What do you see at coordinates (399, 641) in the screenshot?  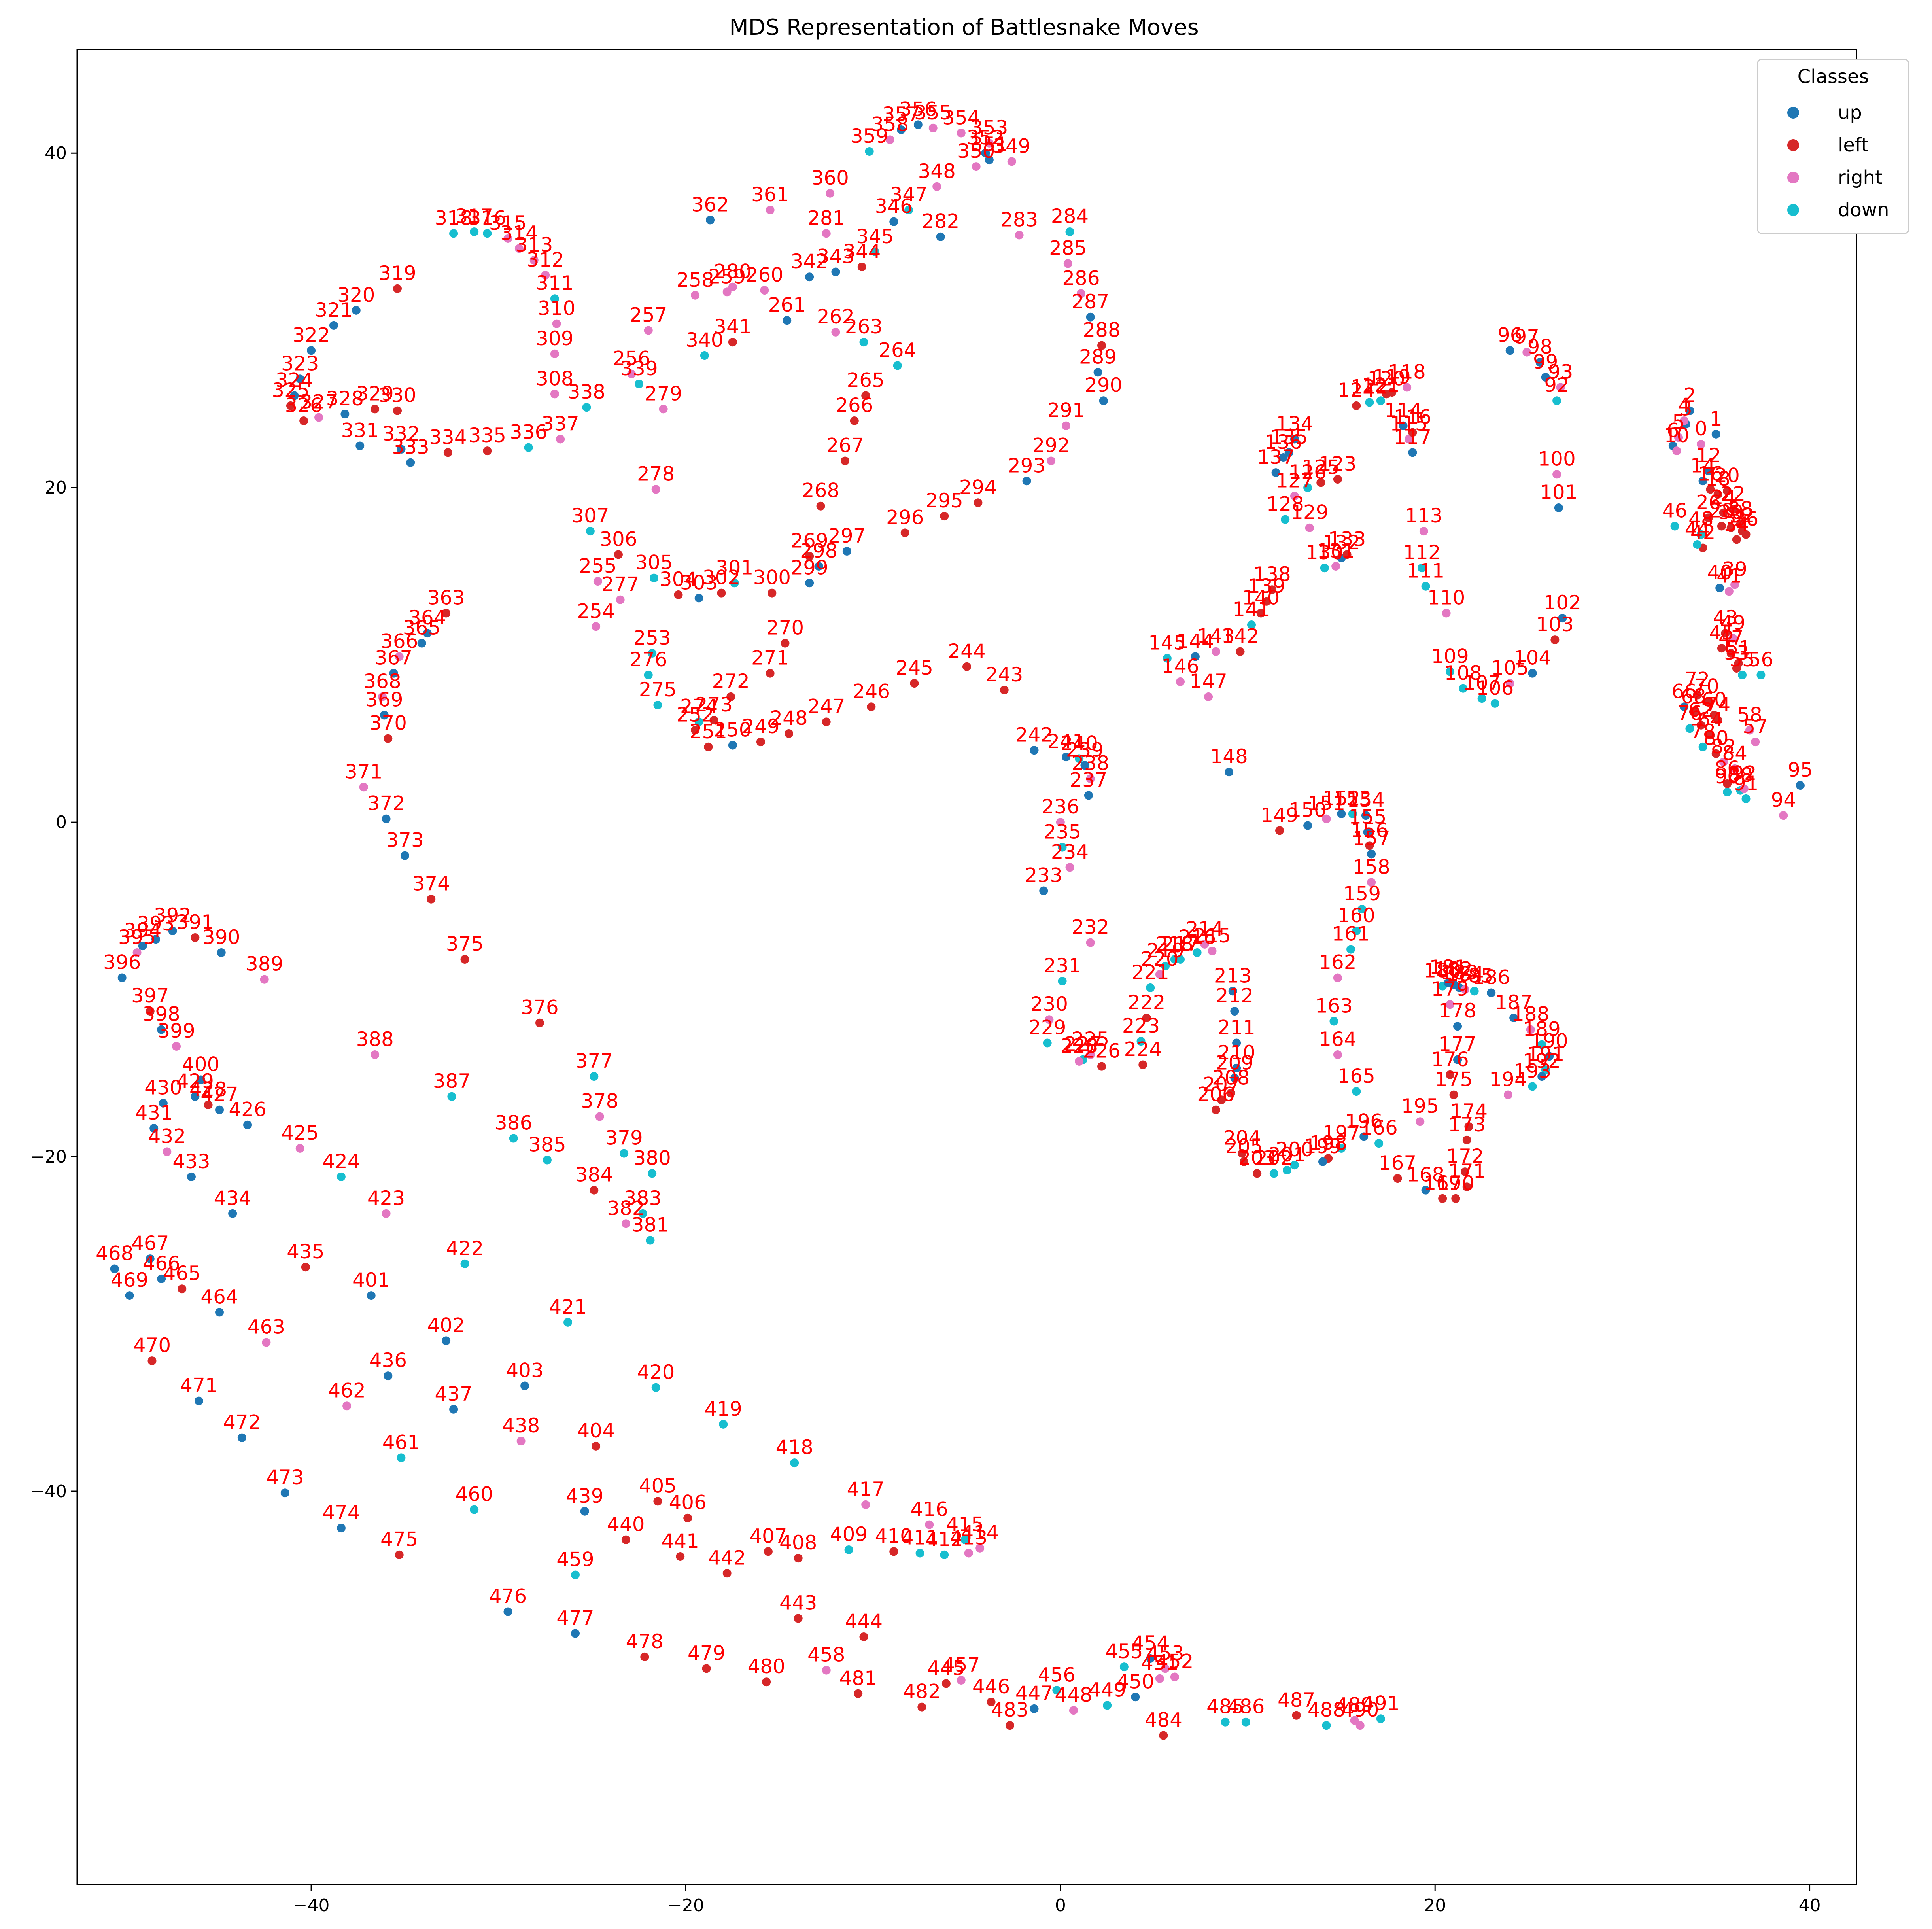 I see `point-label: 366` at bounding box center [399, 641].